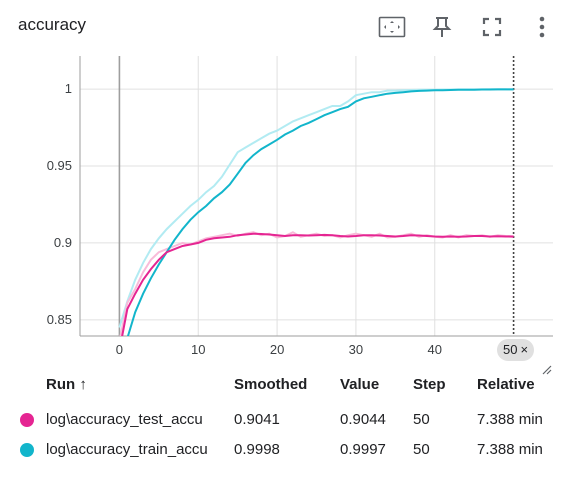 This screenshot has width=575, height=477. What do you see at coordinates (356, 349) in the screenshot?
I see `x-tick-label: 30` at bounding box center [356, 349].